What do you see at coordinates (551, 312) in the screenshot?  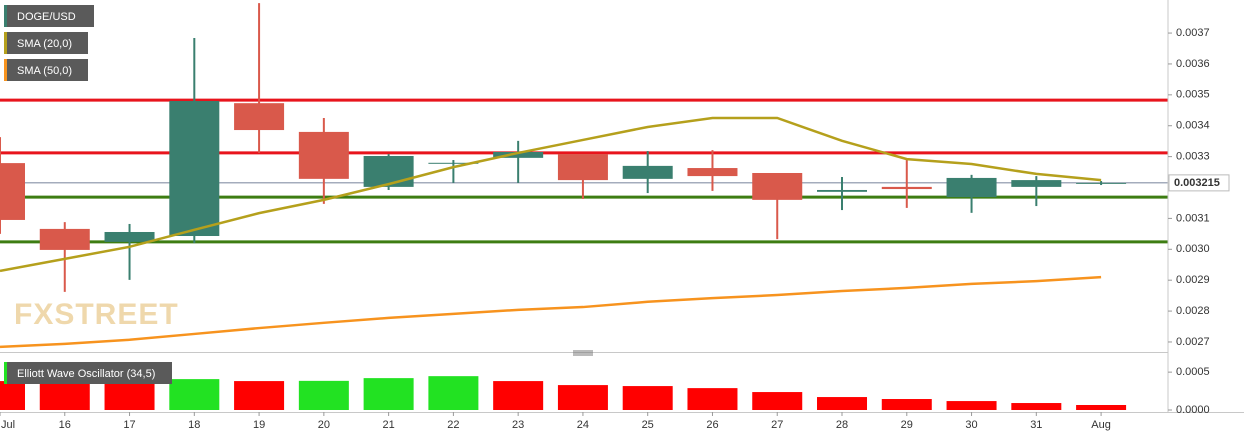 I see `sma-line` at bounding box center [551, 312].